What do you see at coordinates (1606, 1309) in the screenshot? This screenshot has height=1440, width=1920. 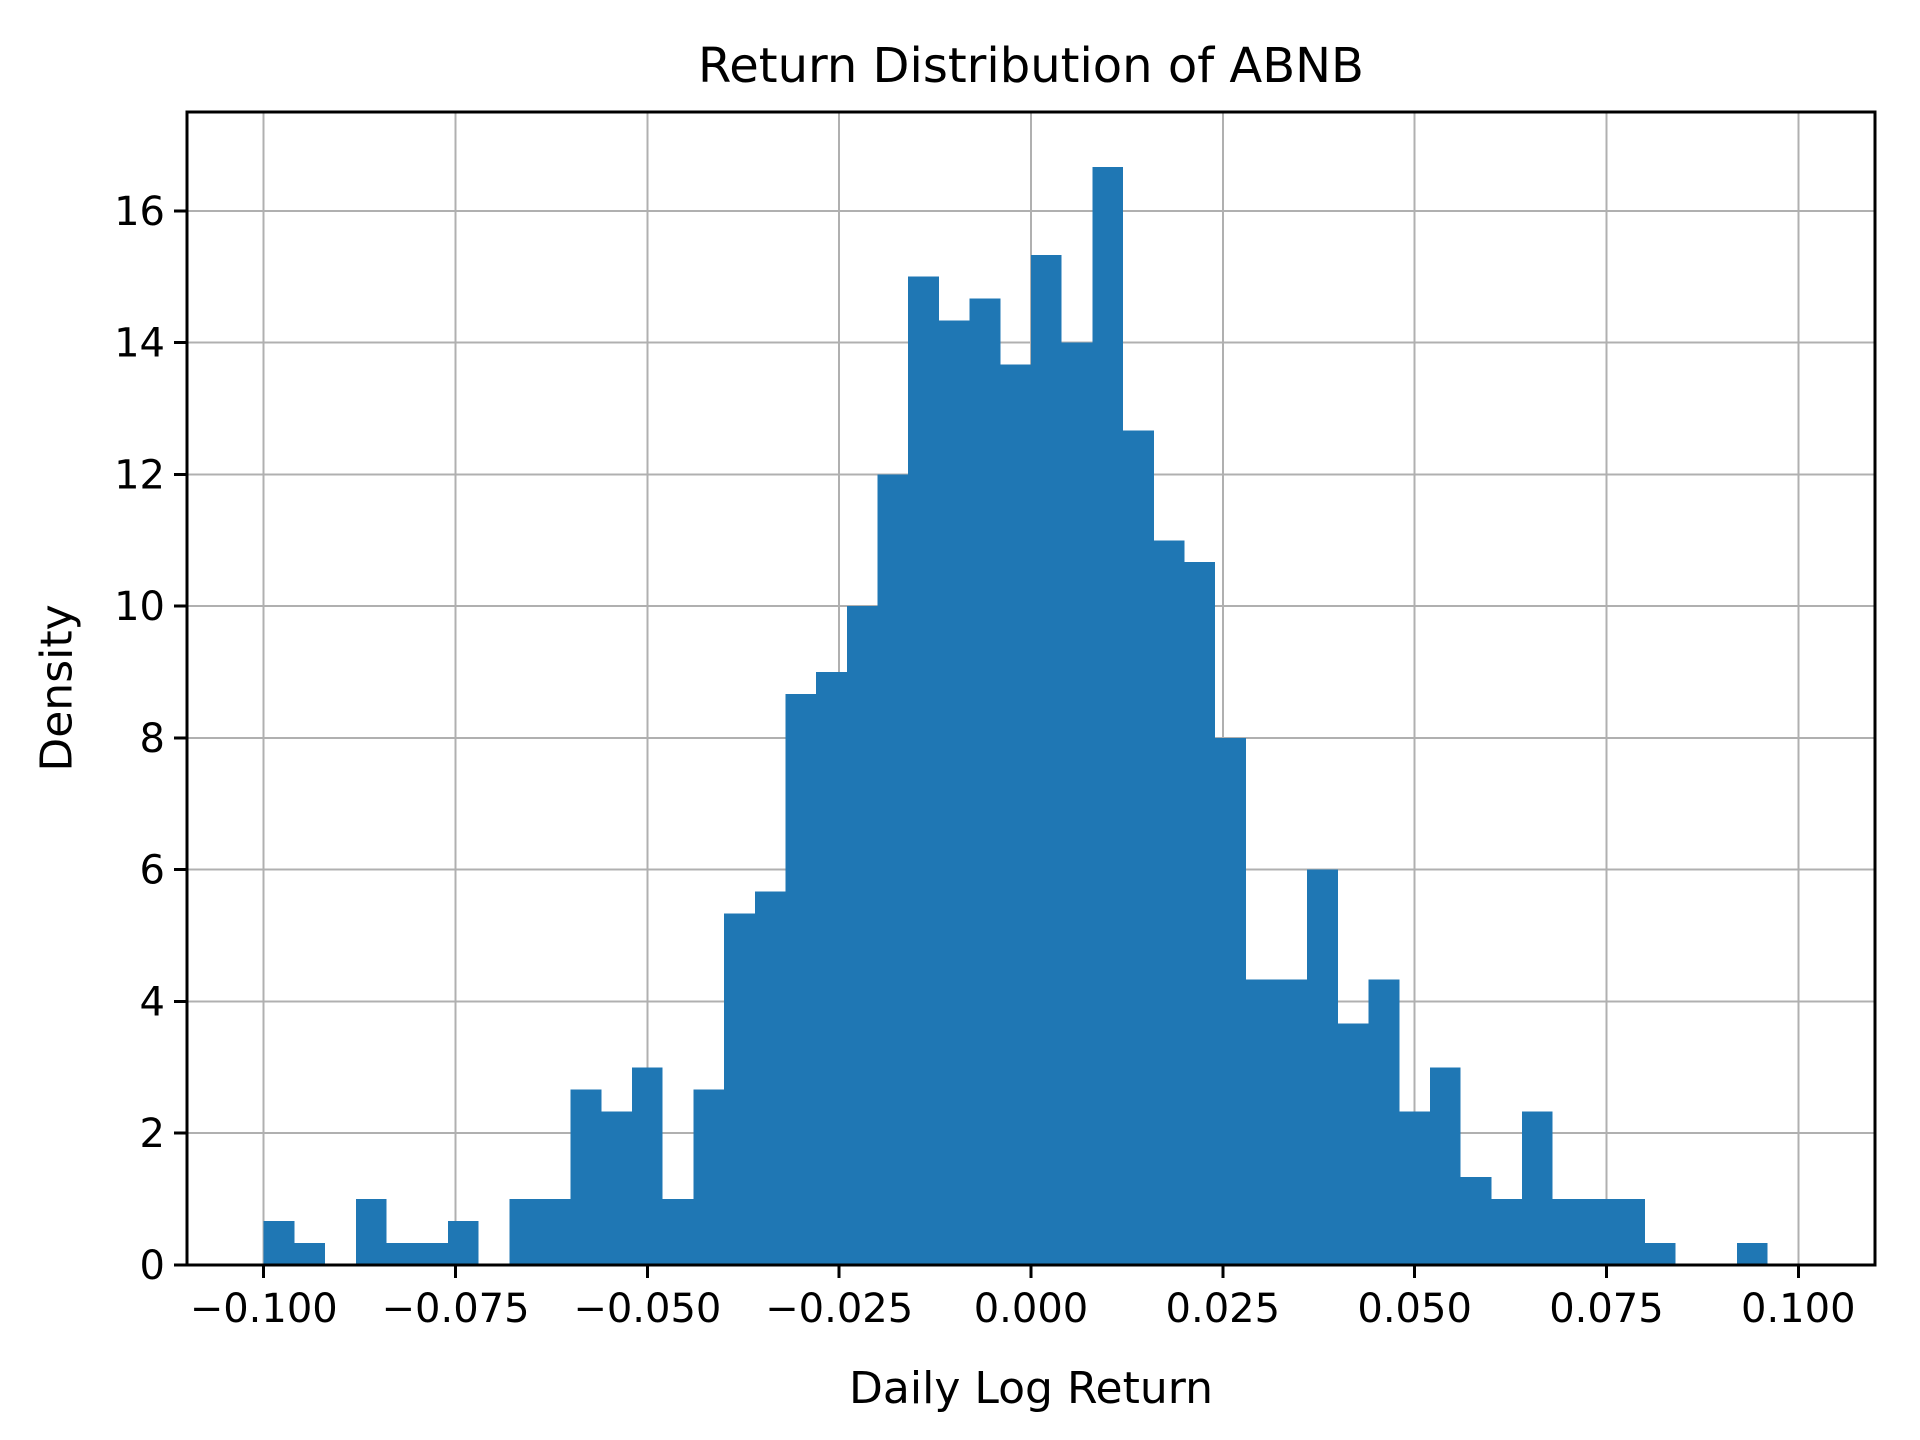 I see `x-tick-label: 0.075` at bounding box center [1606, 1309].